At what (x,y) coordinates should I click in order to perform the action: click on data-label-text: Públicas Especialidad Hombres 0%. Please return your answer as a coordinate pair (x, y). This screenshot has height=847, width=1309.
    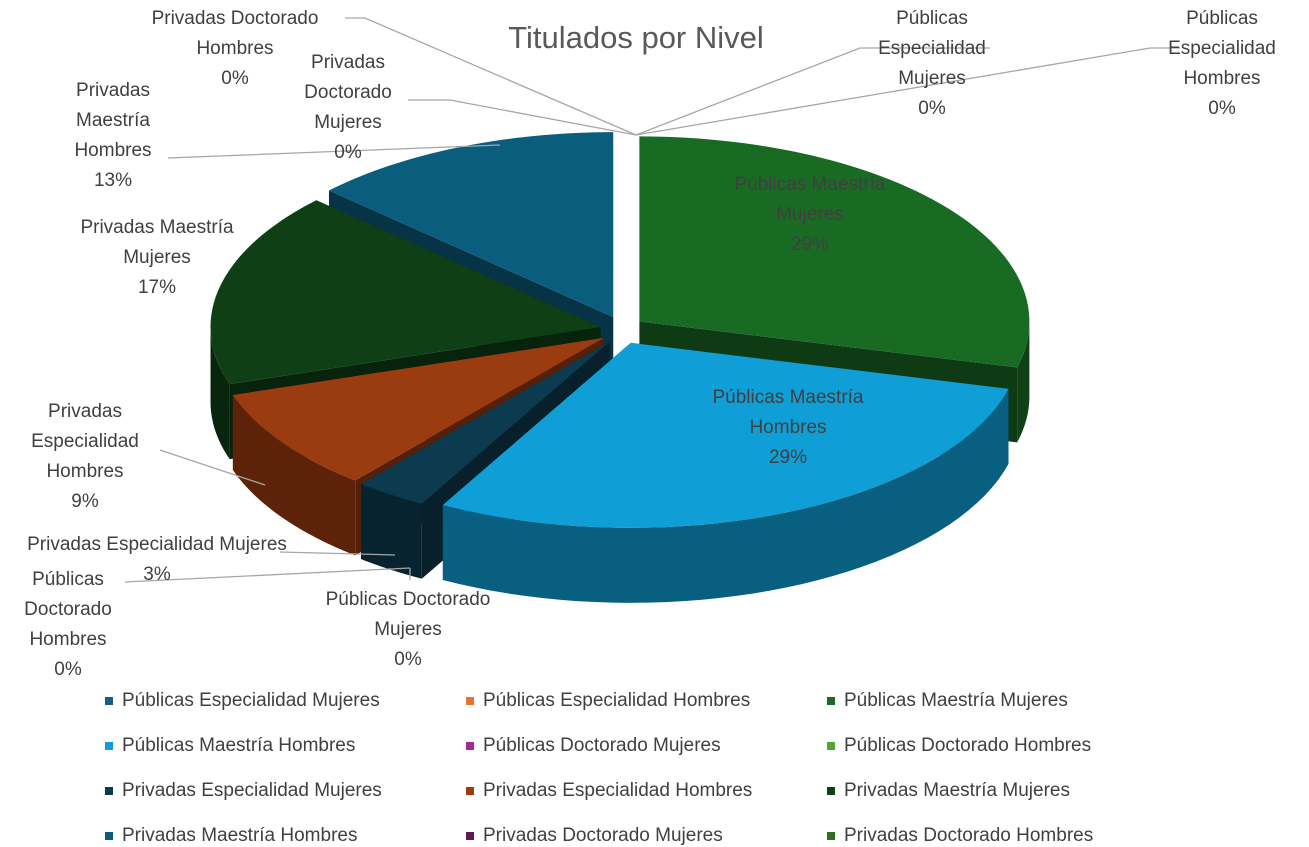
    Looking at the image, I should click on (1222, 64).